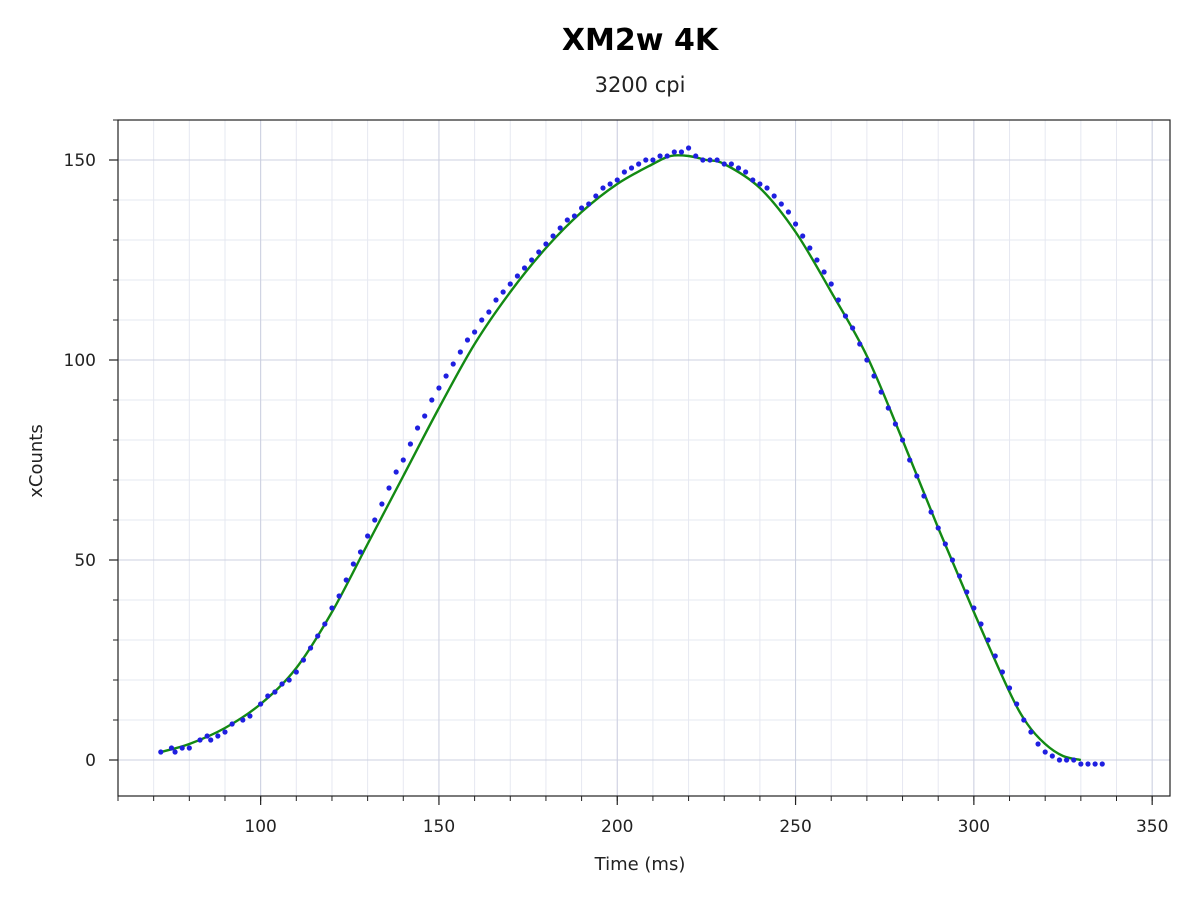  I want to click on y-tick-label: 150, so click(80, 161).